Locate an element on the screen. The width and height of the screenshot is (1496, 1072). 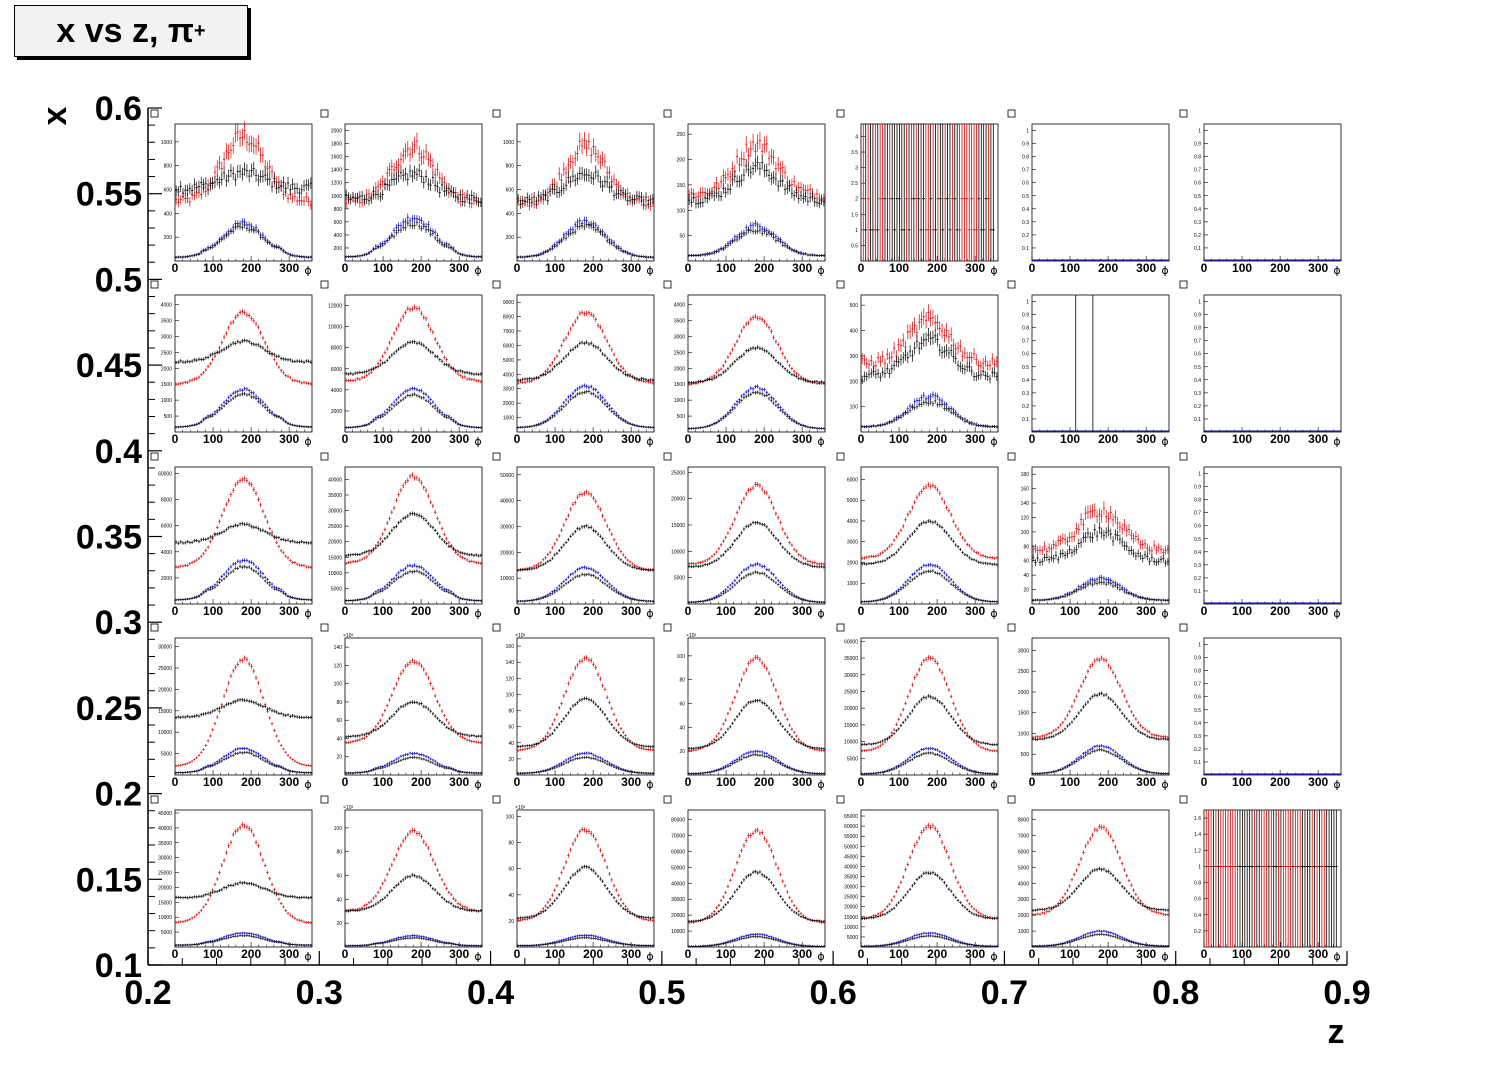
pad-y-tick-label: 3.5 is located at coordinates (854, 153).